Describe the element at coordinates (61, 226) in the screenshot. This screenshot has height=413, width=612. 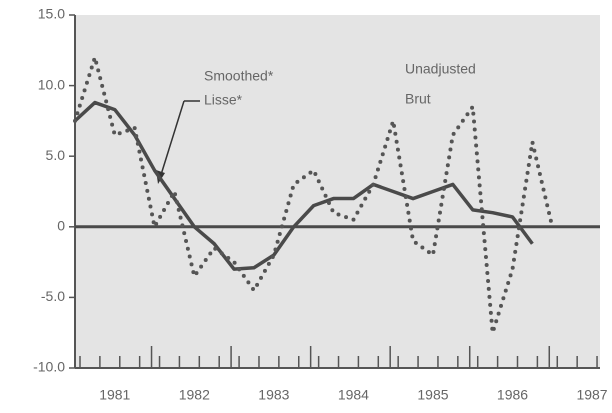
I see `y-tick-label: 0` at that location.